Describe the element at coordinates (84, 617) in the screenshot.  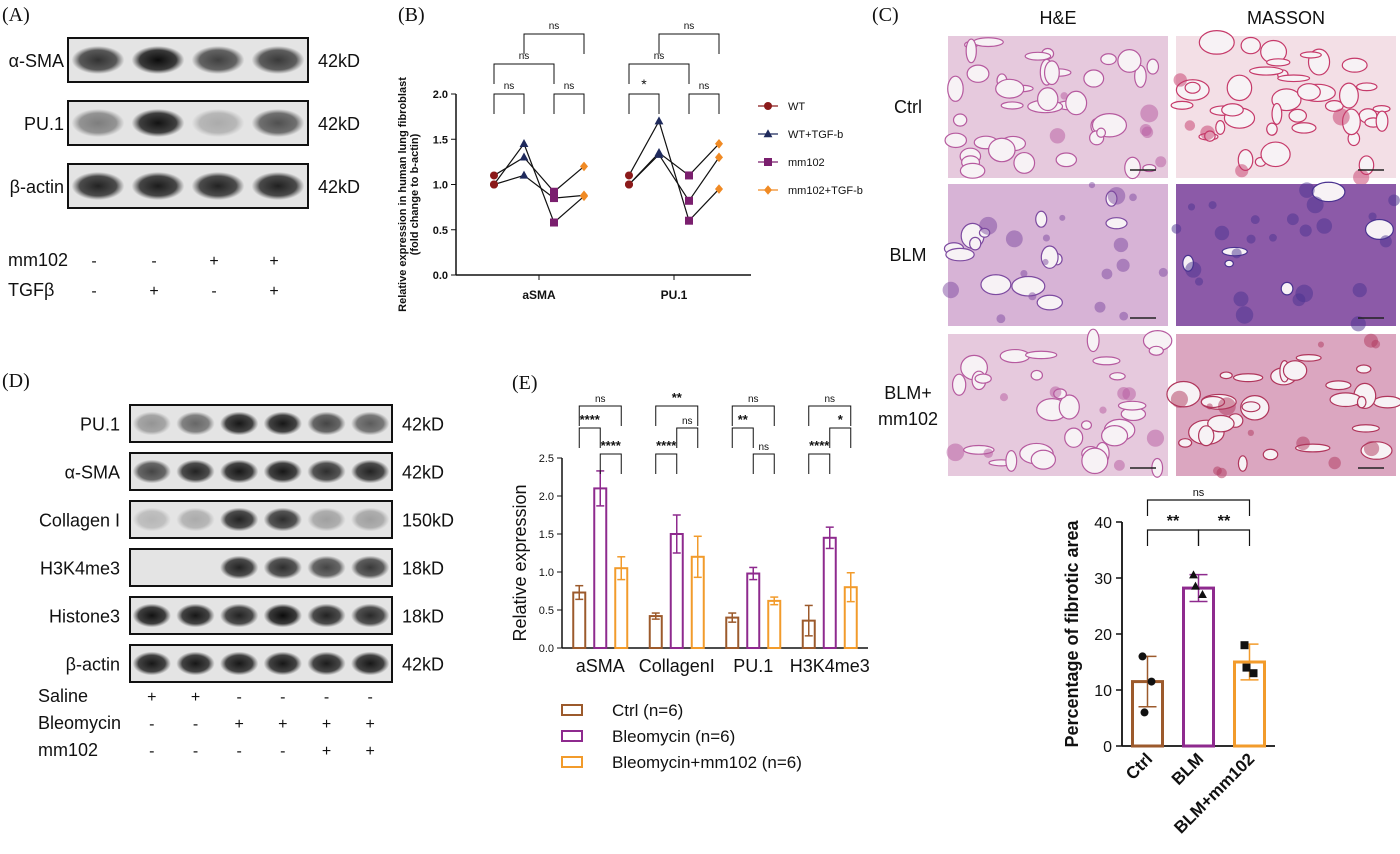
I see `blot-label: Histone3` at that location.